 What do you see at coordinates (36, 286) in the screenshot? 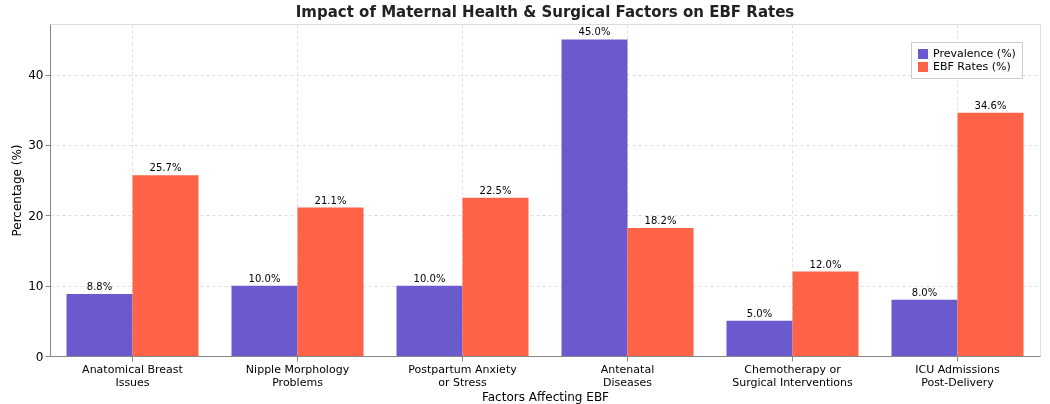
I see `y-tick-label: 10` at bounding box center [36, 286].